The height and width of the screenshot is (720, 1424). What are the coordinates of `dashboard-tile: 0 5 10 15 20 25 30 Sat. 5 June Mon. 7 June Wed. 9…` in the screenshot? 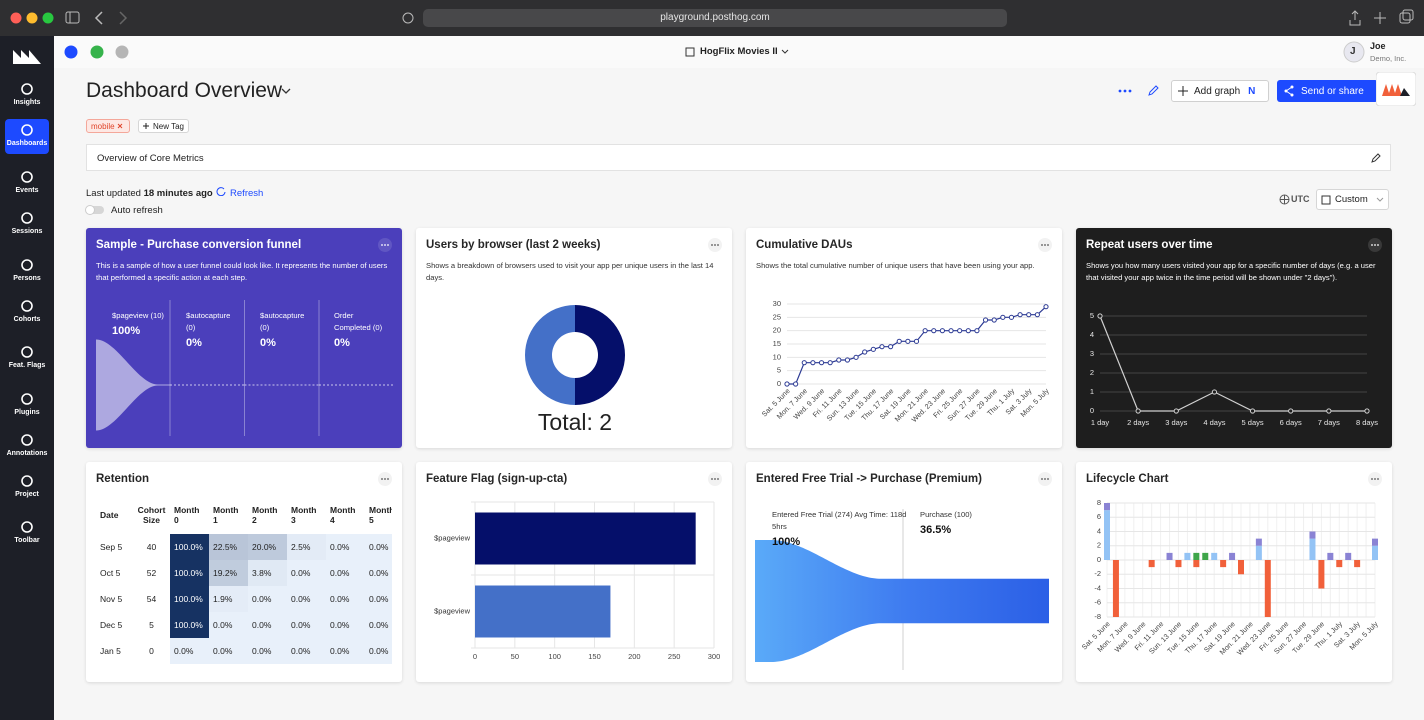 It's located at (904, 338).